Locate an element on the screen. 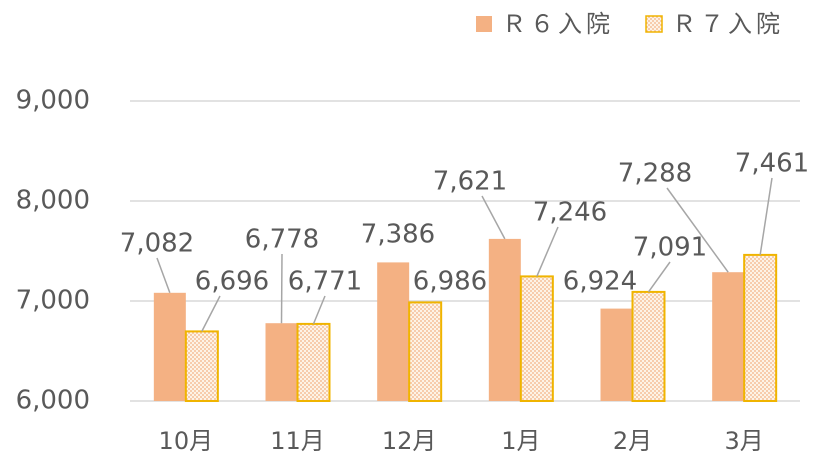 This screenshot has height=466, width=816. data-label: 7,082 is located at coordinates (157, 244).